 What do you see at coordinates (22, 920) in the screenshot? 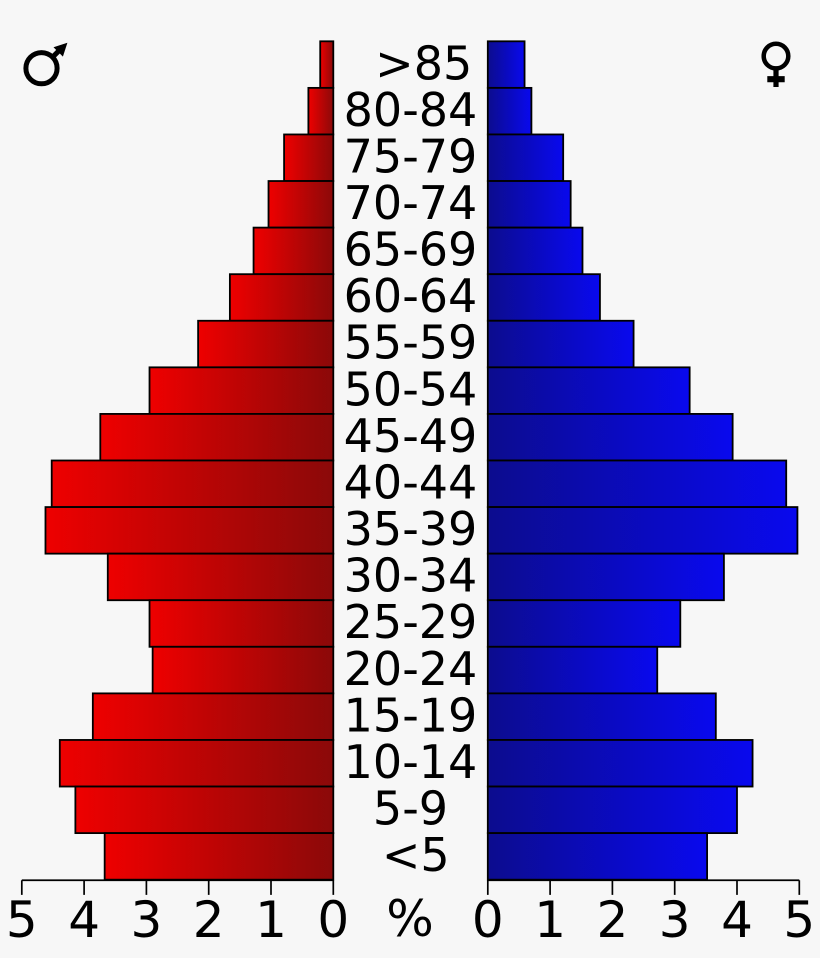
I see `male-tick-label-5: 5` at bounding box center [22, 920].